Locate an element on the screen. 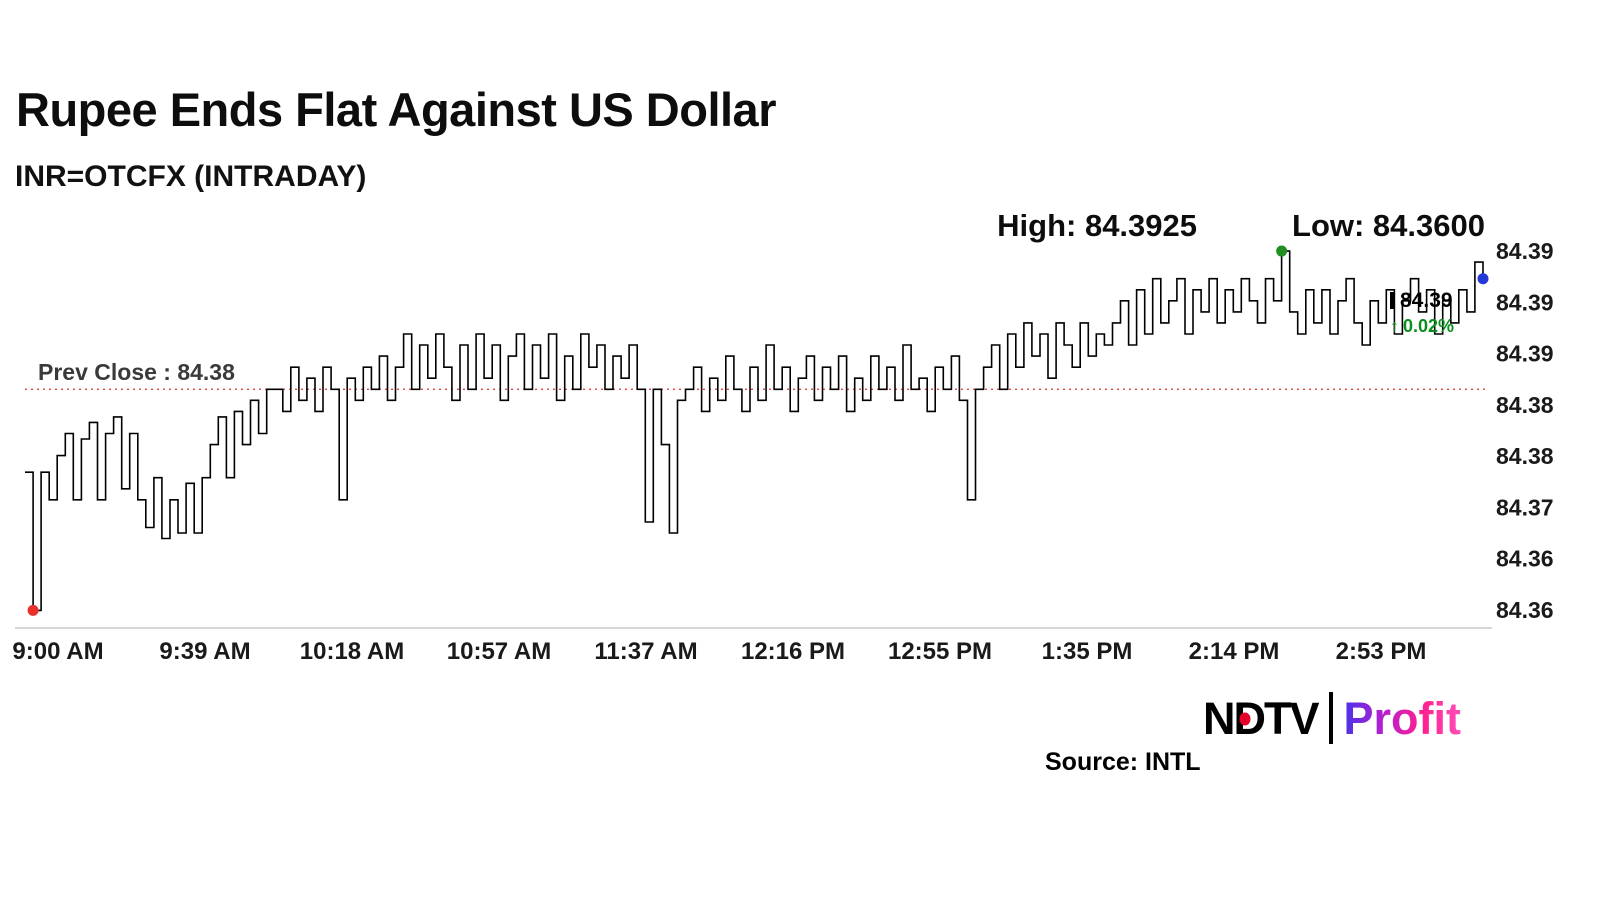  source-attribution: Source: INTL is located at coordinates (1123, 762).